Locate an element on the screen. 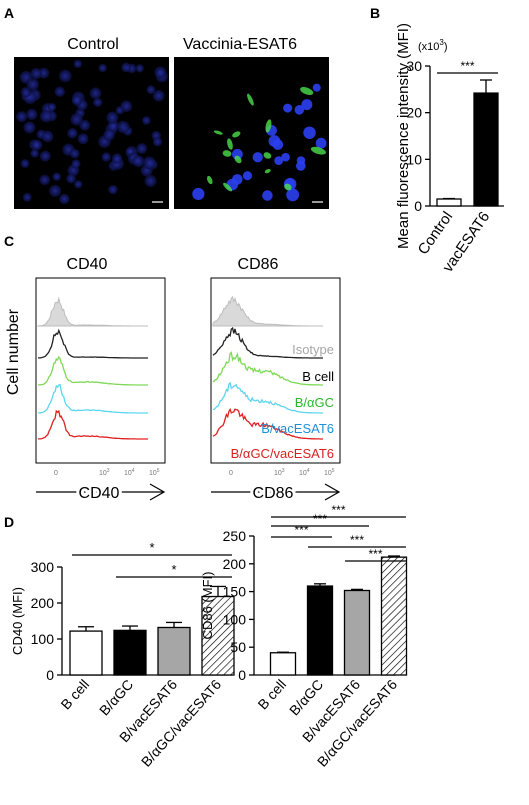 The width and height of the screenshot is (529, 805). category-label: B/αGC is located at coordinates (116, 697).